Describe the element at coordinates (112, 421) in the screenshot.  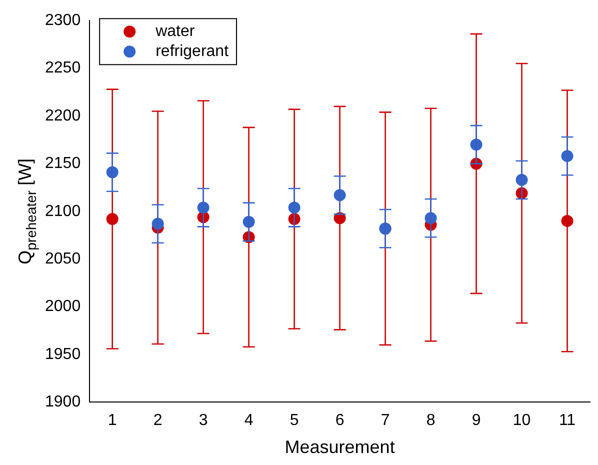
I see `x-tick-label: 1` at that location.